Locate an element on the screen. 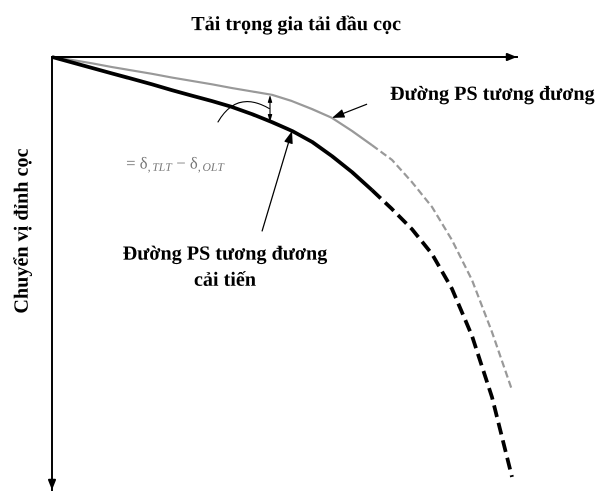 This screenshot has width=600, height=493. x-axis-title: Tải trọng gia tải đầu cọc is located at coordinates (296, 25).